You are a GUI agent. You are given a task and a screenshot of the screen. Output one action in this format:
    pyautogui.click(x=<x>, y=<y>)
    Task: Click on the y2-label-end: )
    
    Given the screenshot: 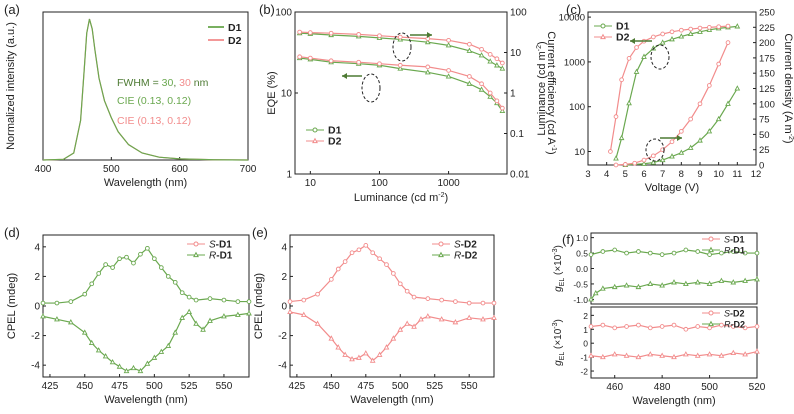 What is the action you would take?
    pyautogui.click(x=788, y=142)
    